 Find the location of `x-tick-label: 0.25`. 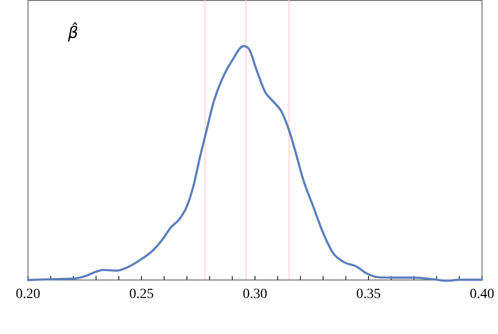

x-tick-label: 0.25 is located at coordinates (141, 294).